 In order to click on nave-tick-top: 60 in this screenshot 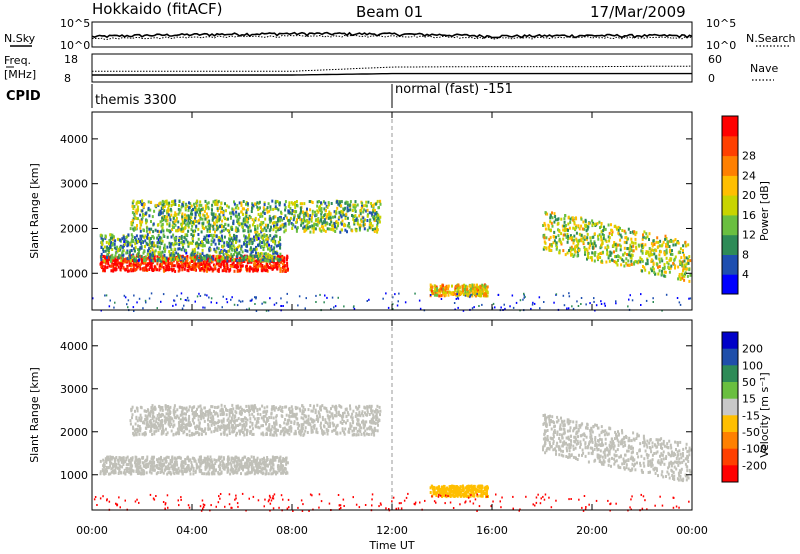, I will do `click(715, 59)`.